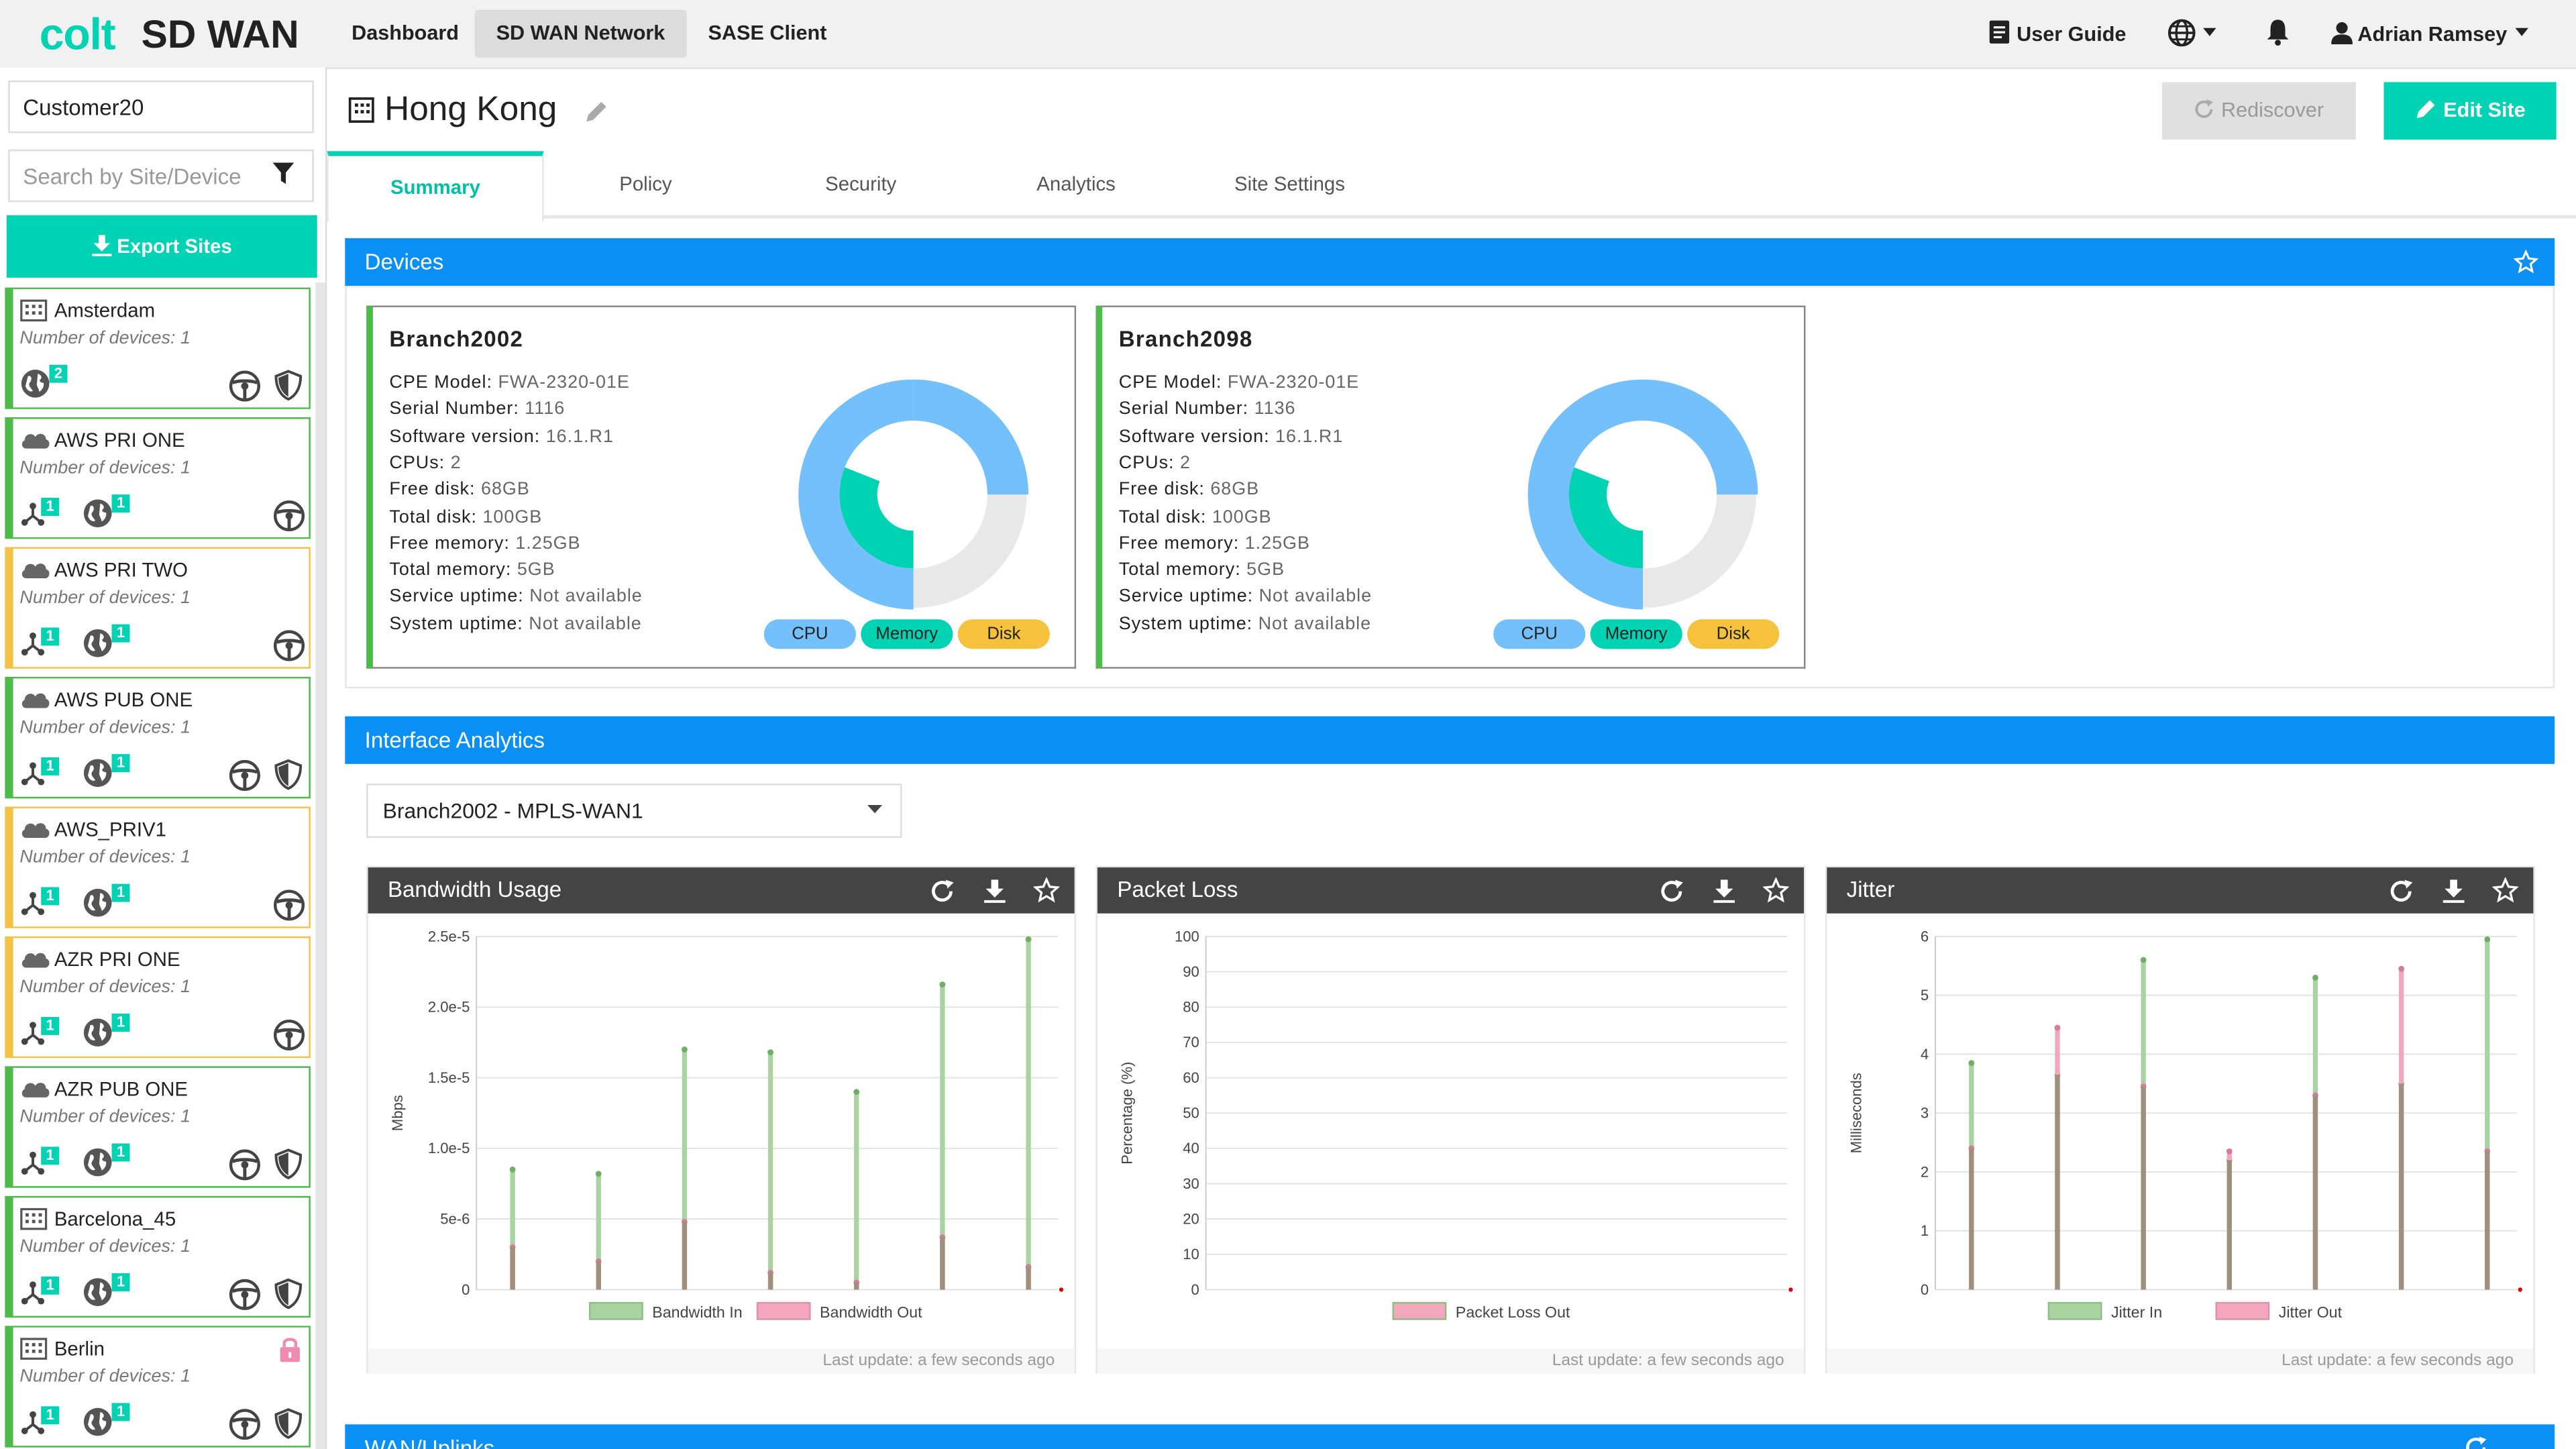  I want to click on interface-select: Branch2002 - MPLS-WAN1, so click(634, 811).